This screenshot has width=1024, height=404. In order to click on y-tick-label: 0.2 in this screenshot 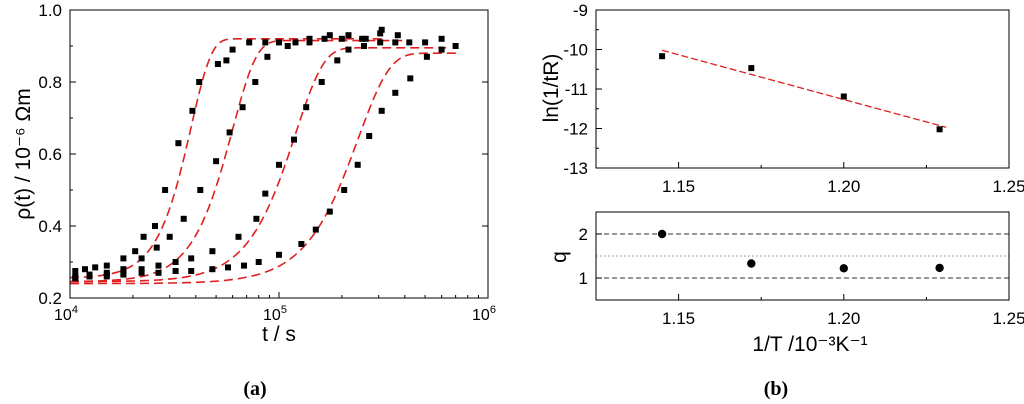, I will do `click(50, 298)`.